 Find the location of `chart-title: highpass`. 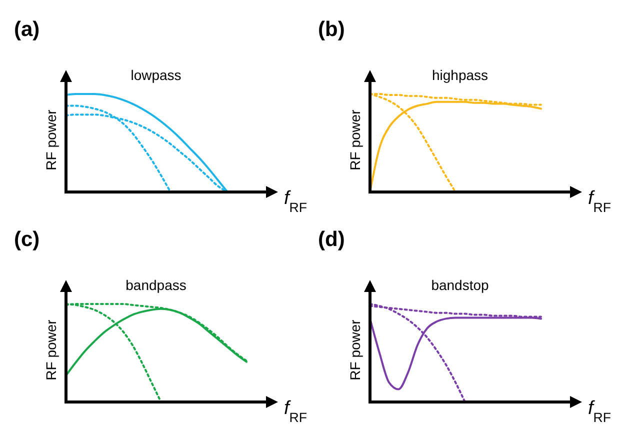

chart-title: highpass is located at coordinates (460, 75).